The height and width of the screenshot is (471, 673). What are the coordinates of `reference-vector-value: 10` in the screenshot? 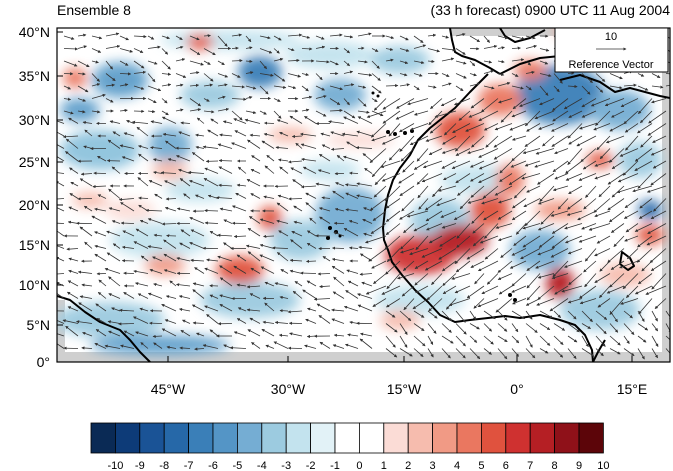 It's located at (611, 37).